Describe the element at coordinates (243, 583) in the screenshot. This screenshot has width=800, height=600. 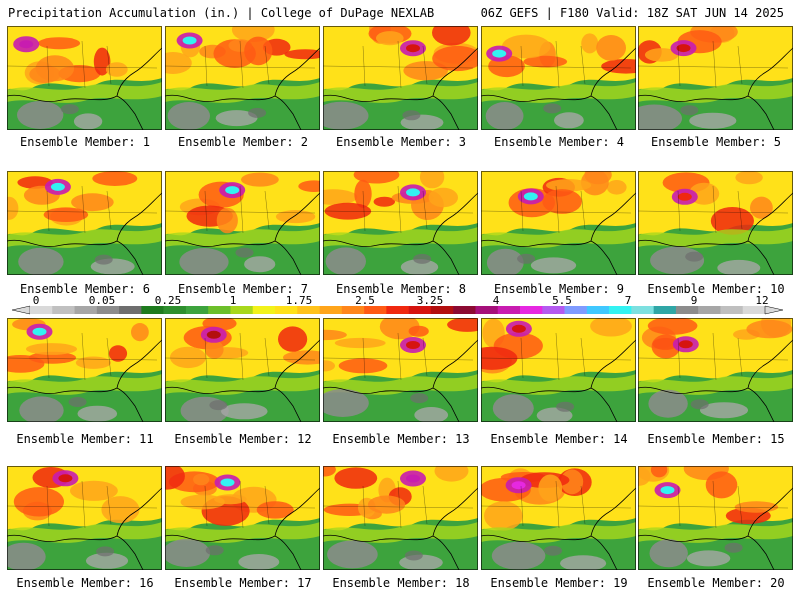
I see `ensemble-member-label: Ensemble Member: 17` at that location.